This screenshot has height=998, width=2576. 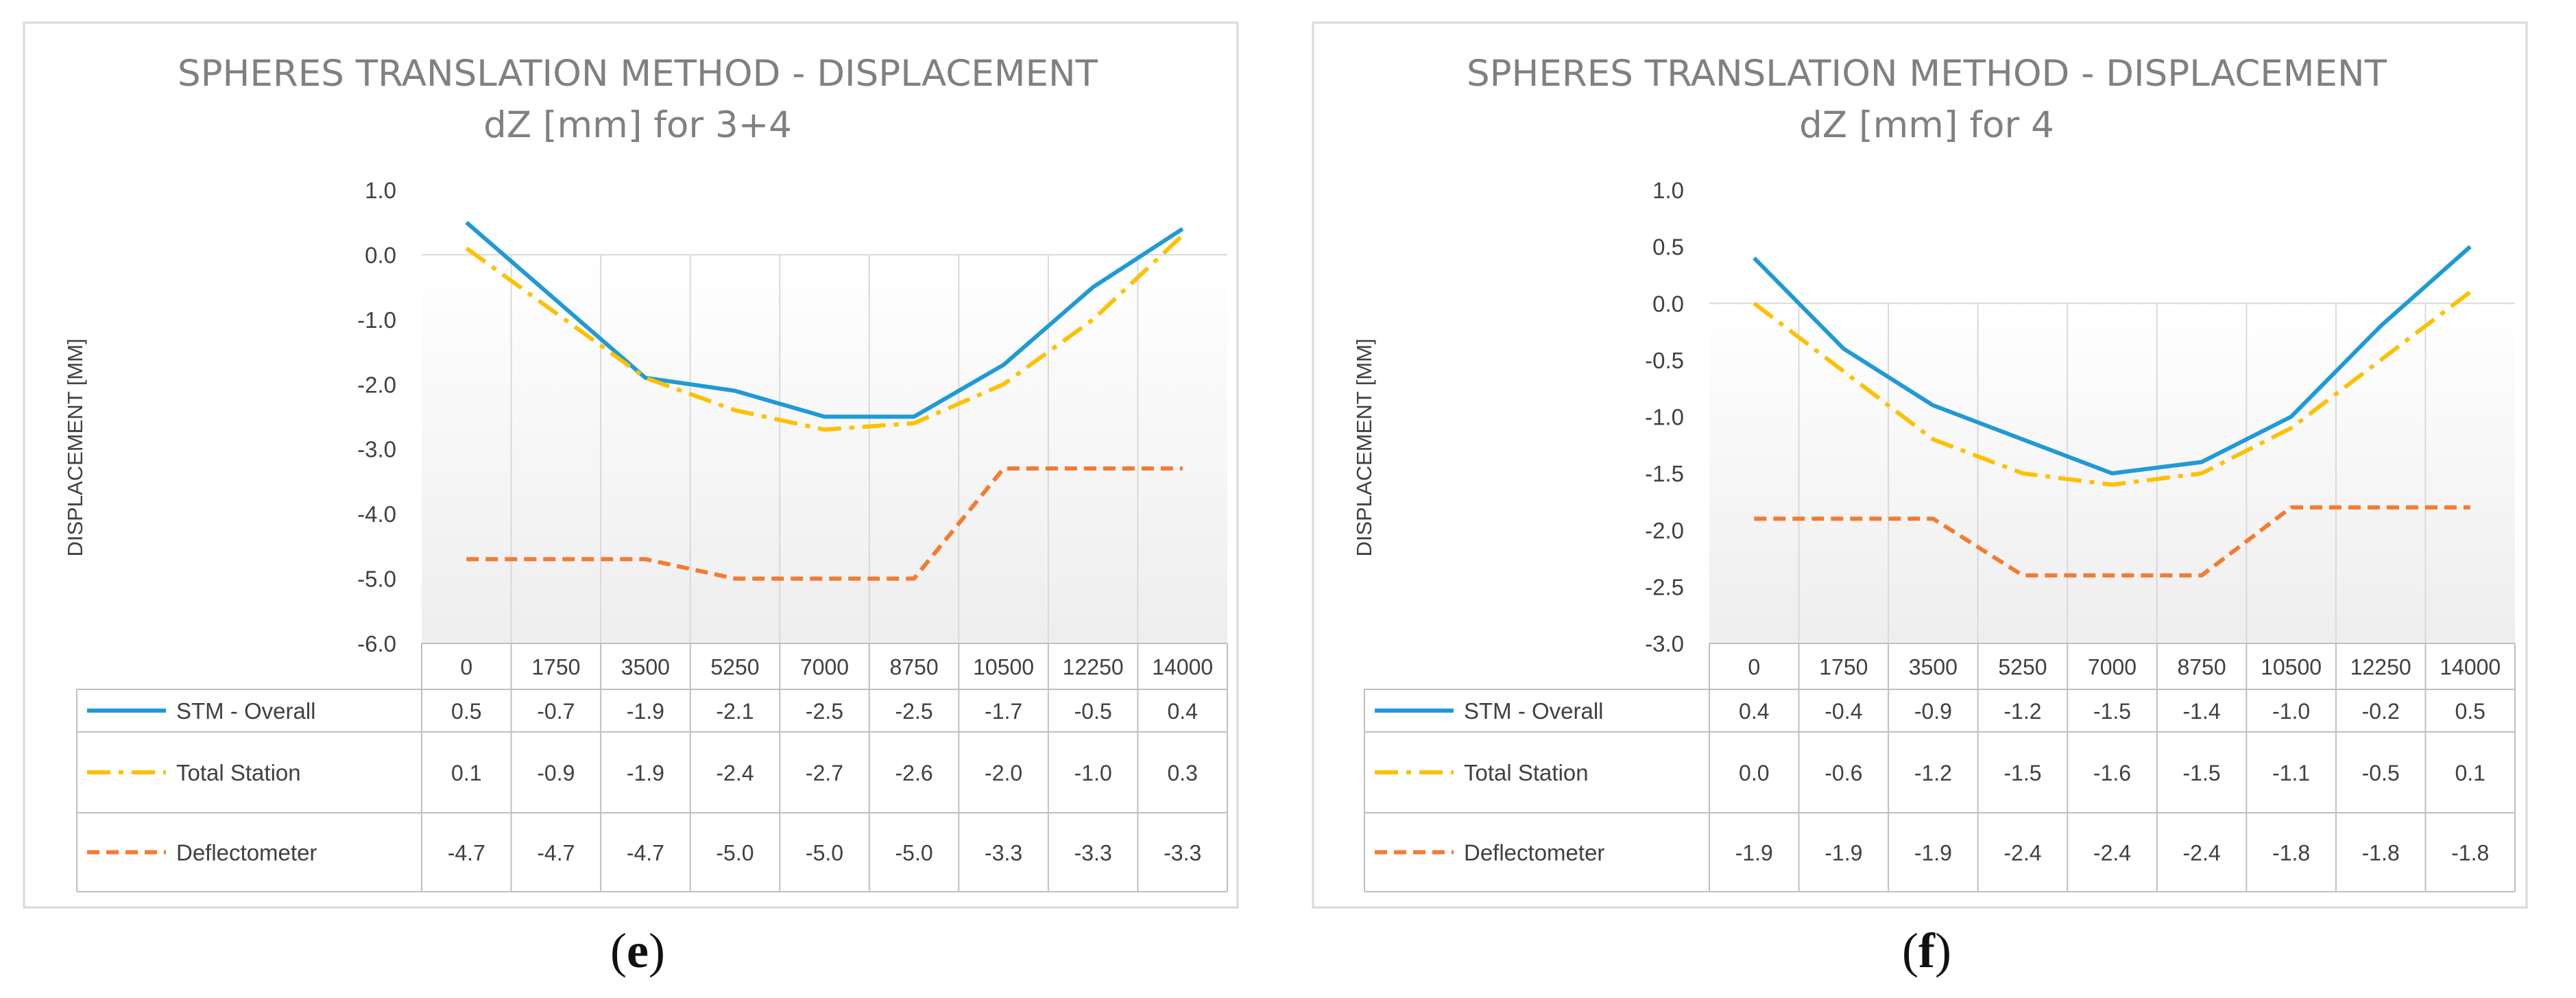 What do you see at coordinates (735, 853) in the screenshot?
I see `data-label: -5.0` at bounding box center [735, 853].